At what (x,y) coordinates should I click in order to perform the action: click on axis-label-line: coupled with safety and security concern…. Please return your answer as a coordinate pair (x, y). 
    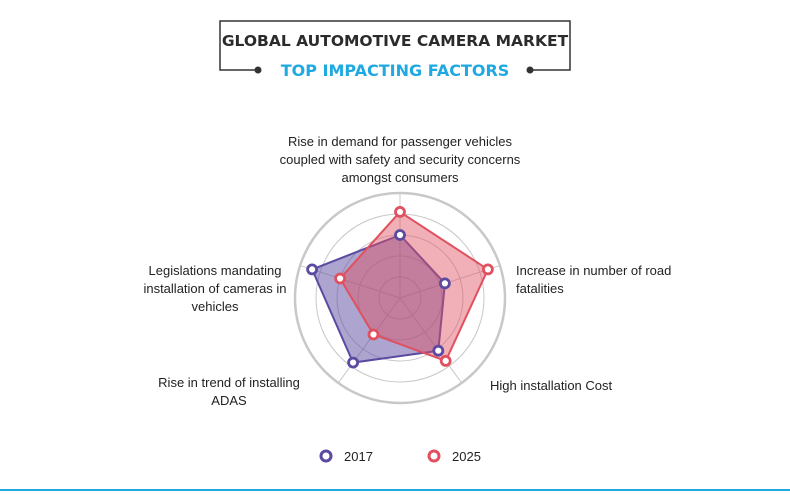
    Looking at the image, I should click on (400, 159).